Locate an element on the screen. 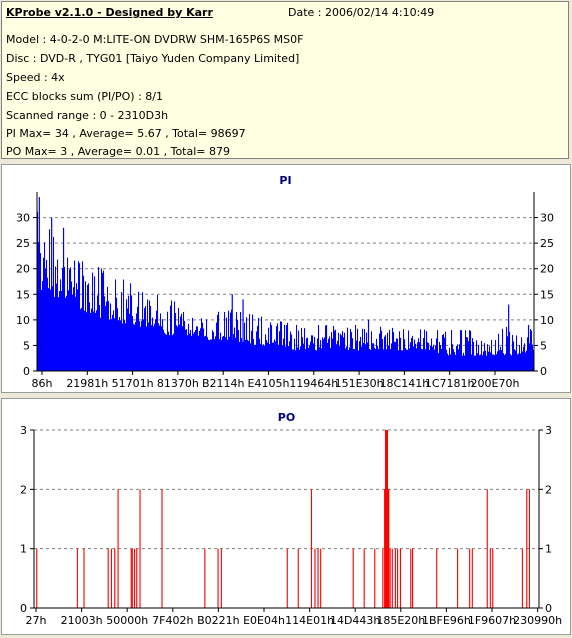  po-xtick-label: 230990h is located at coordinates (537, 620).